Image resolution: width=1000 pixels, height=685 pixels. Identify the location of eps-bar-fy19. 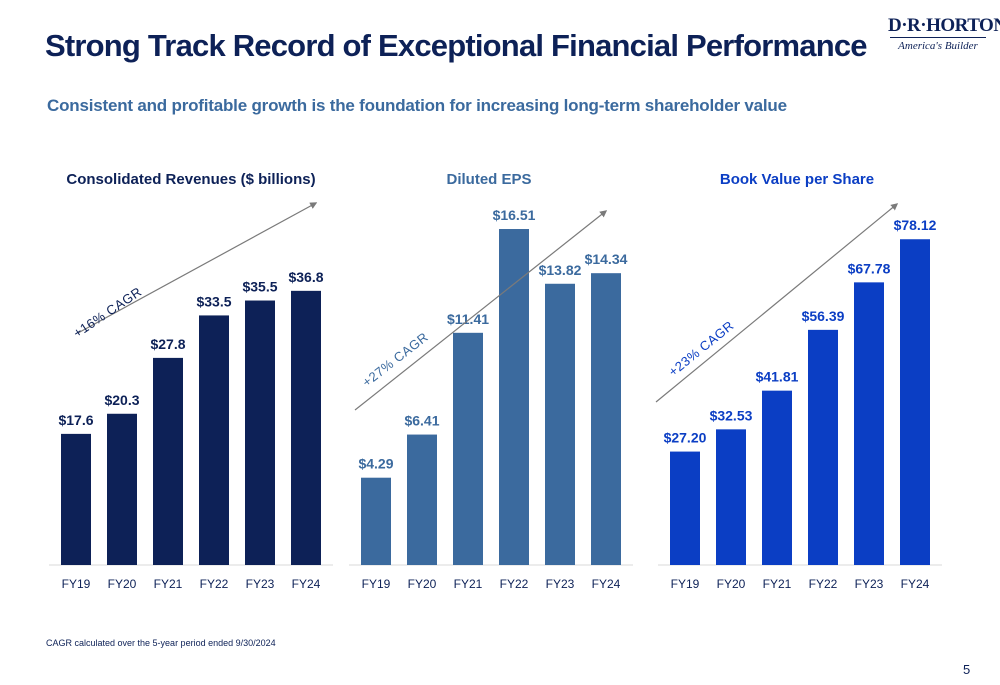
(376, 521).